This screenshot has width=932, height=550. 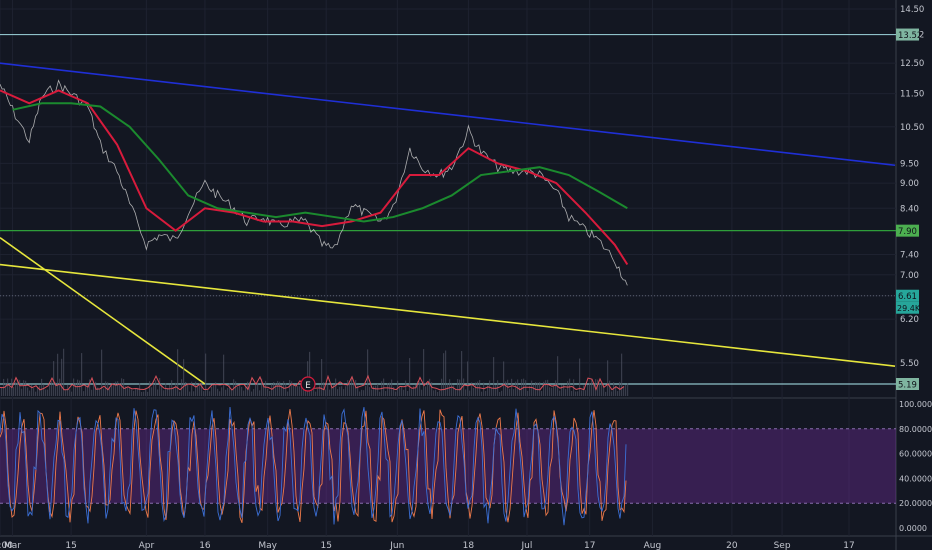 I want to click on time-tick-label: Jul, so click(x=527, y=545).